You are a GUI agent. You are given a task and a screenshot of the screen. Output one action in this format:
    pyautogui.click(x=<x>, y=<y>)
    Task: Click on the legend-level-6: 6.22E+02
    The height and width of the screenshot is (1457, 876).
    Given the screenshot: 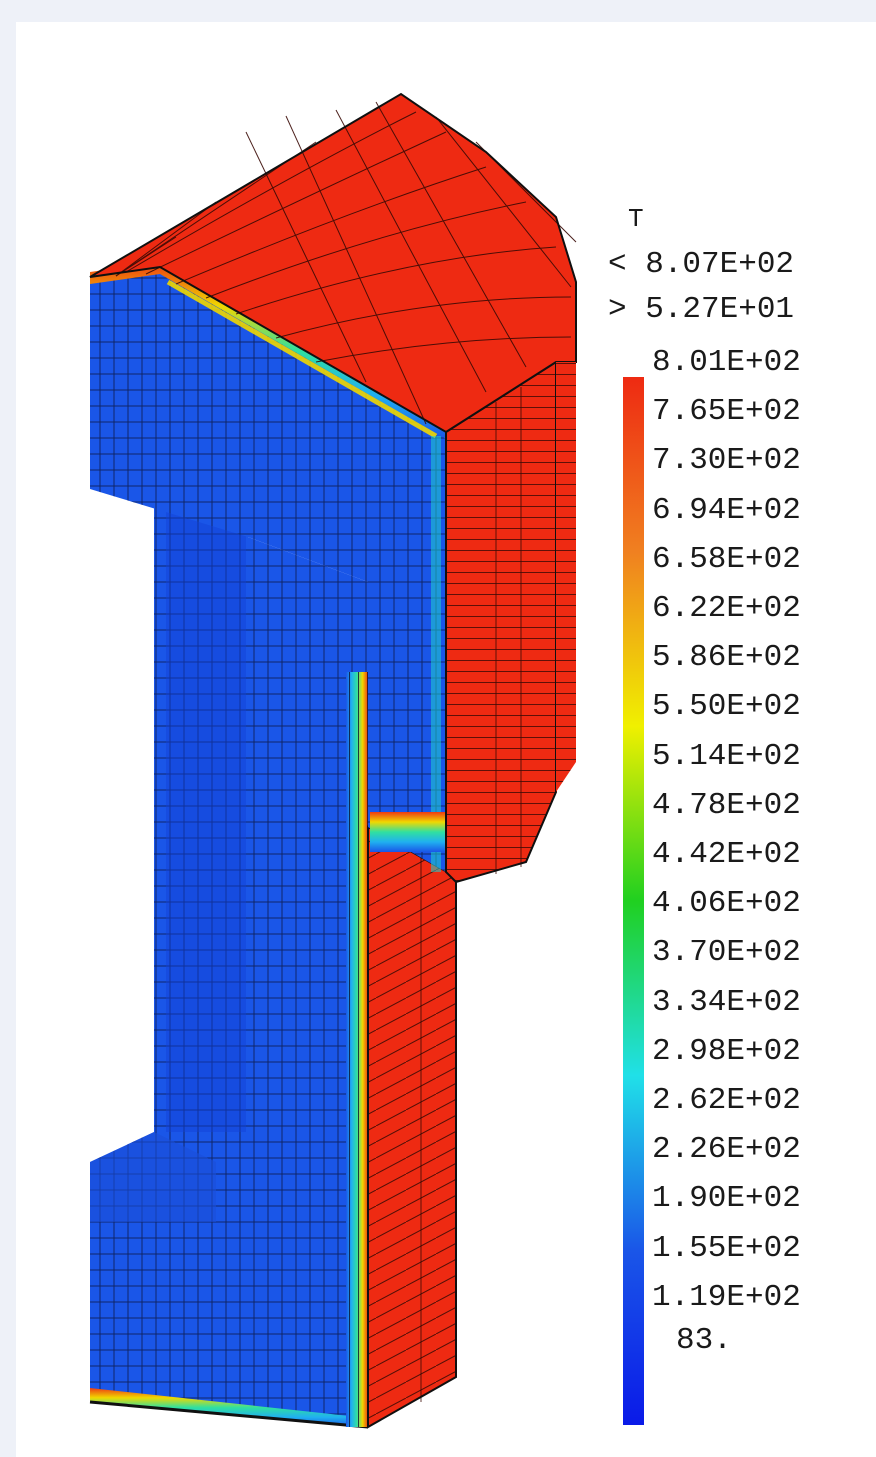 What is the action you would take?
    pyautogui.click(x=726, y=608)
    